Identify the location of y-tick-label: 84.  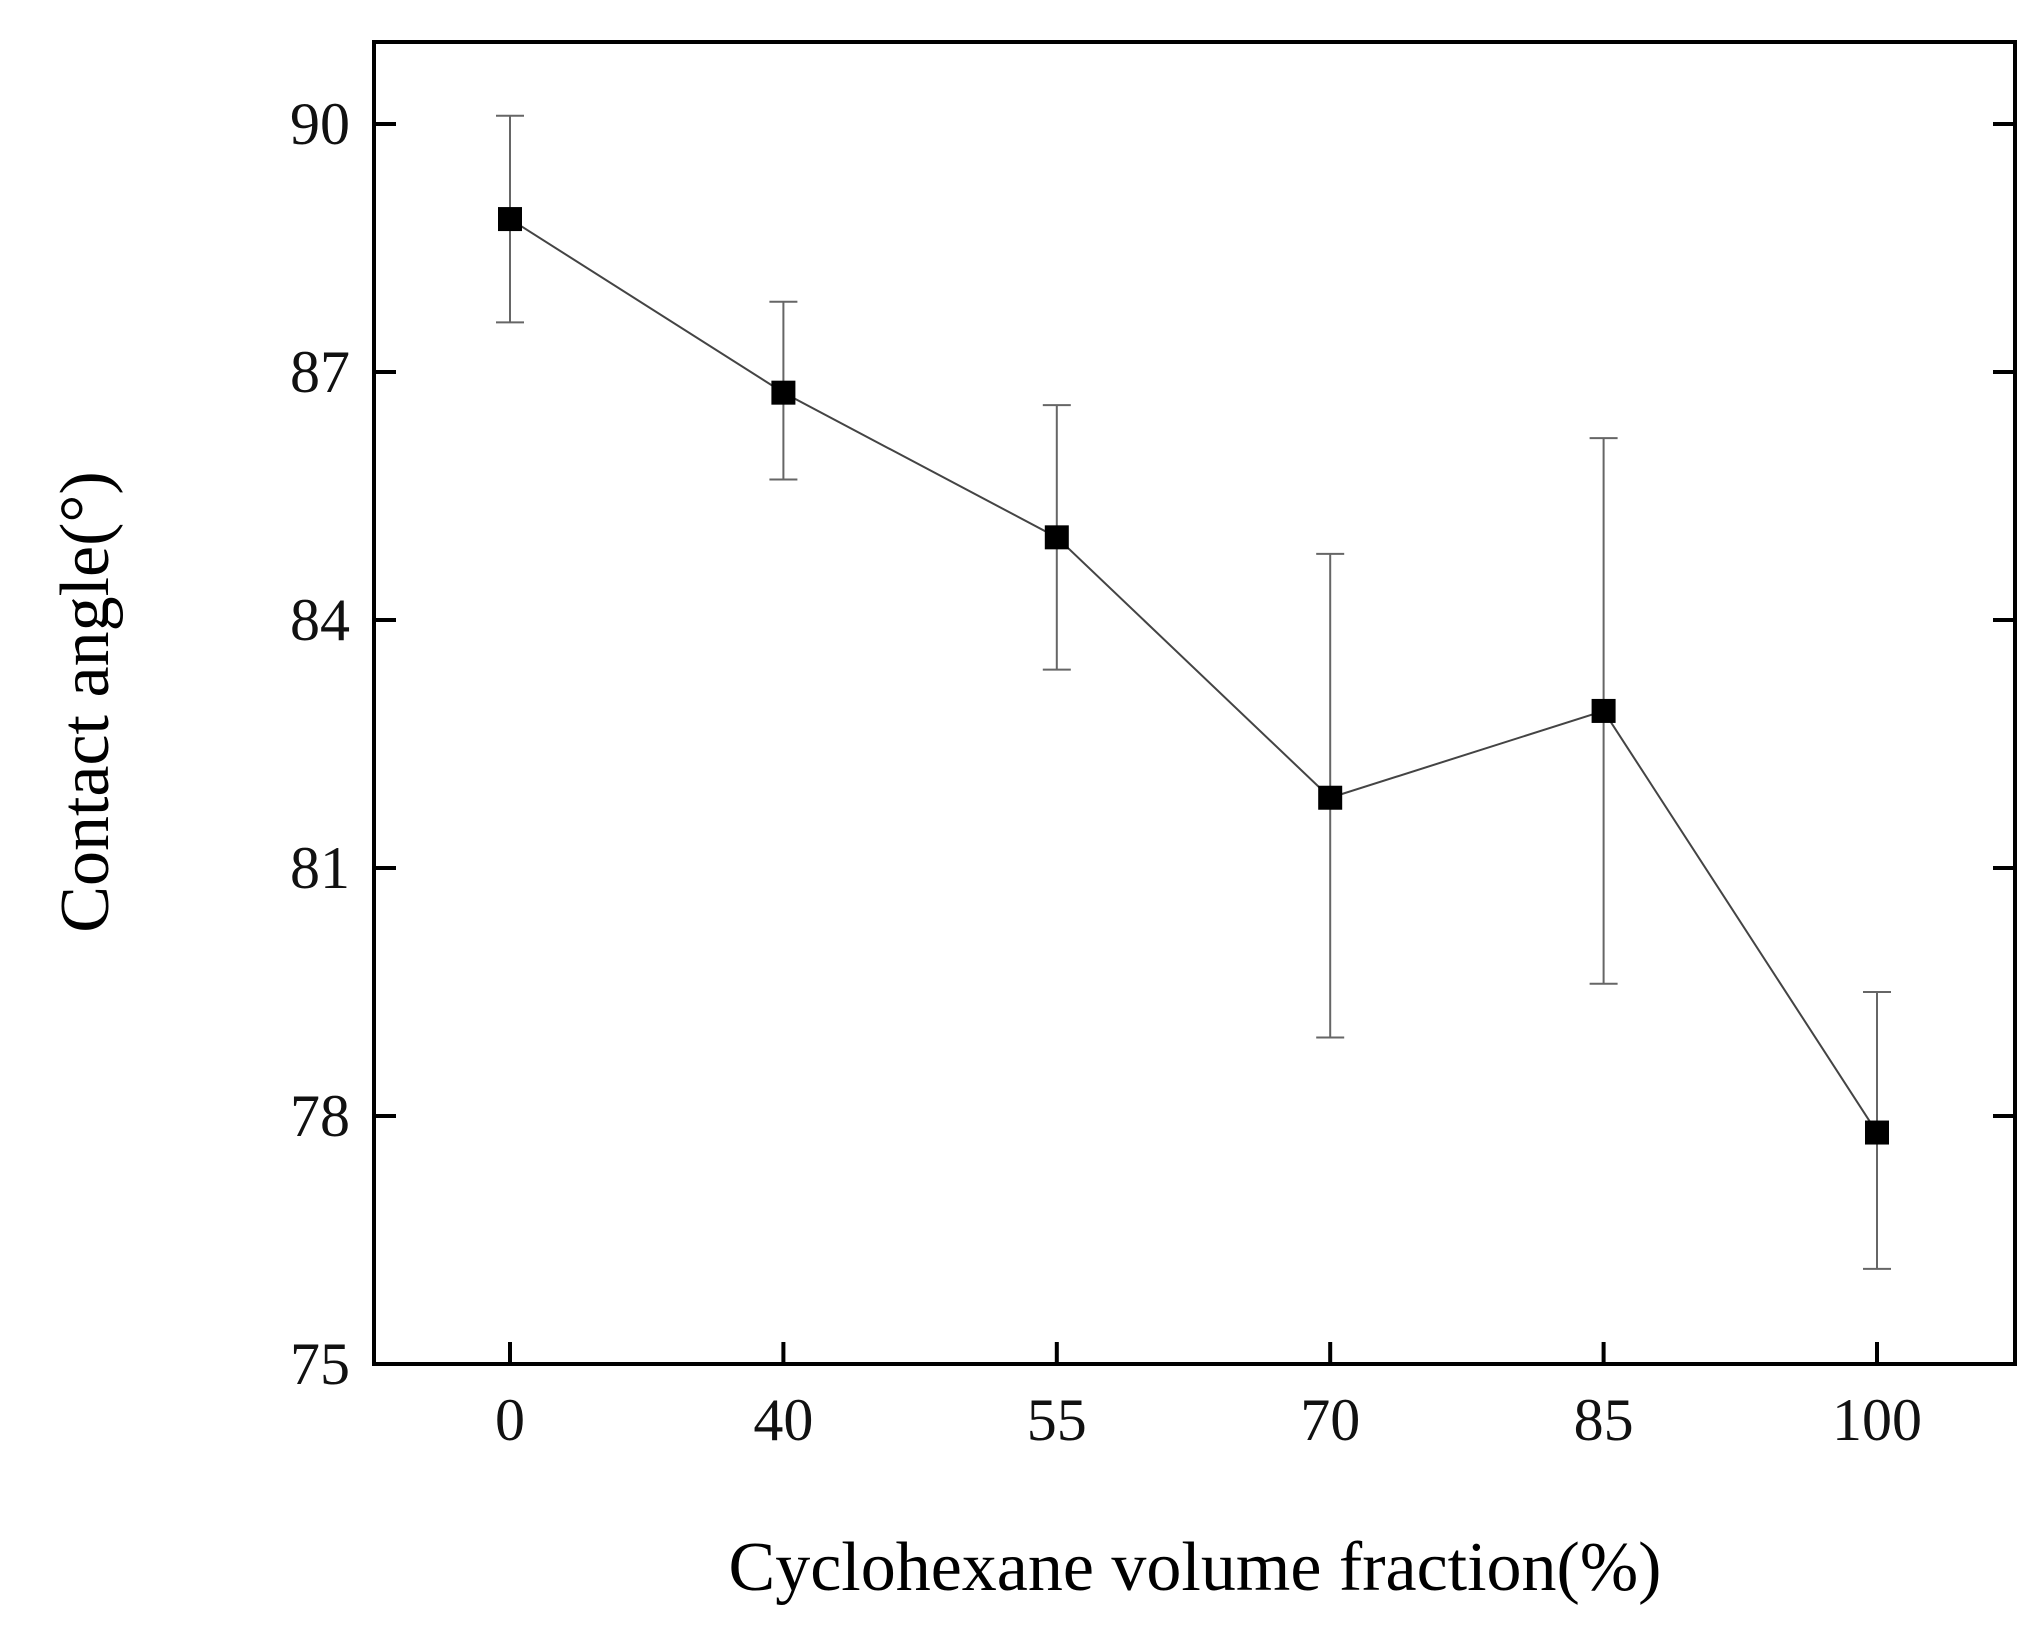
(320, 620).